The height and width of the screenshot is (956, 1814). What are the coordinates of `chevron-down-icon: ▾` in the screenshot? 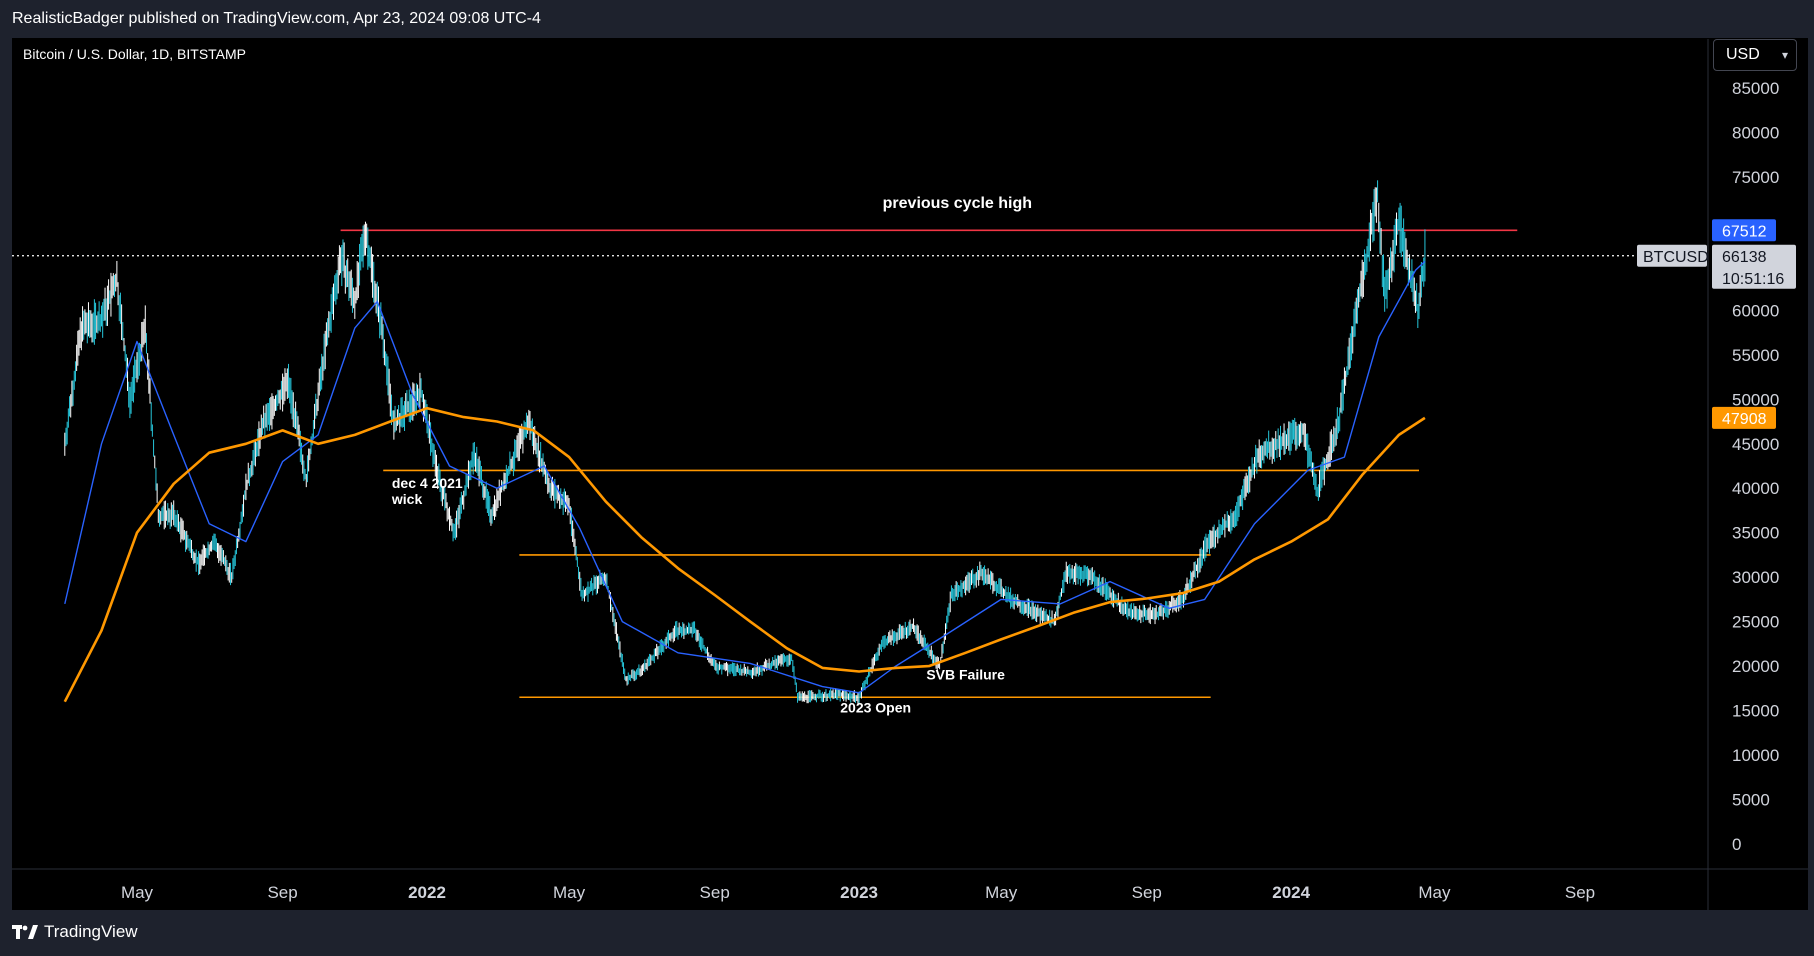 It's located at (1784, 55).